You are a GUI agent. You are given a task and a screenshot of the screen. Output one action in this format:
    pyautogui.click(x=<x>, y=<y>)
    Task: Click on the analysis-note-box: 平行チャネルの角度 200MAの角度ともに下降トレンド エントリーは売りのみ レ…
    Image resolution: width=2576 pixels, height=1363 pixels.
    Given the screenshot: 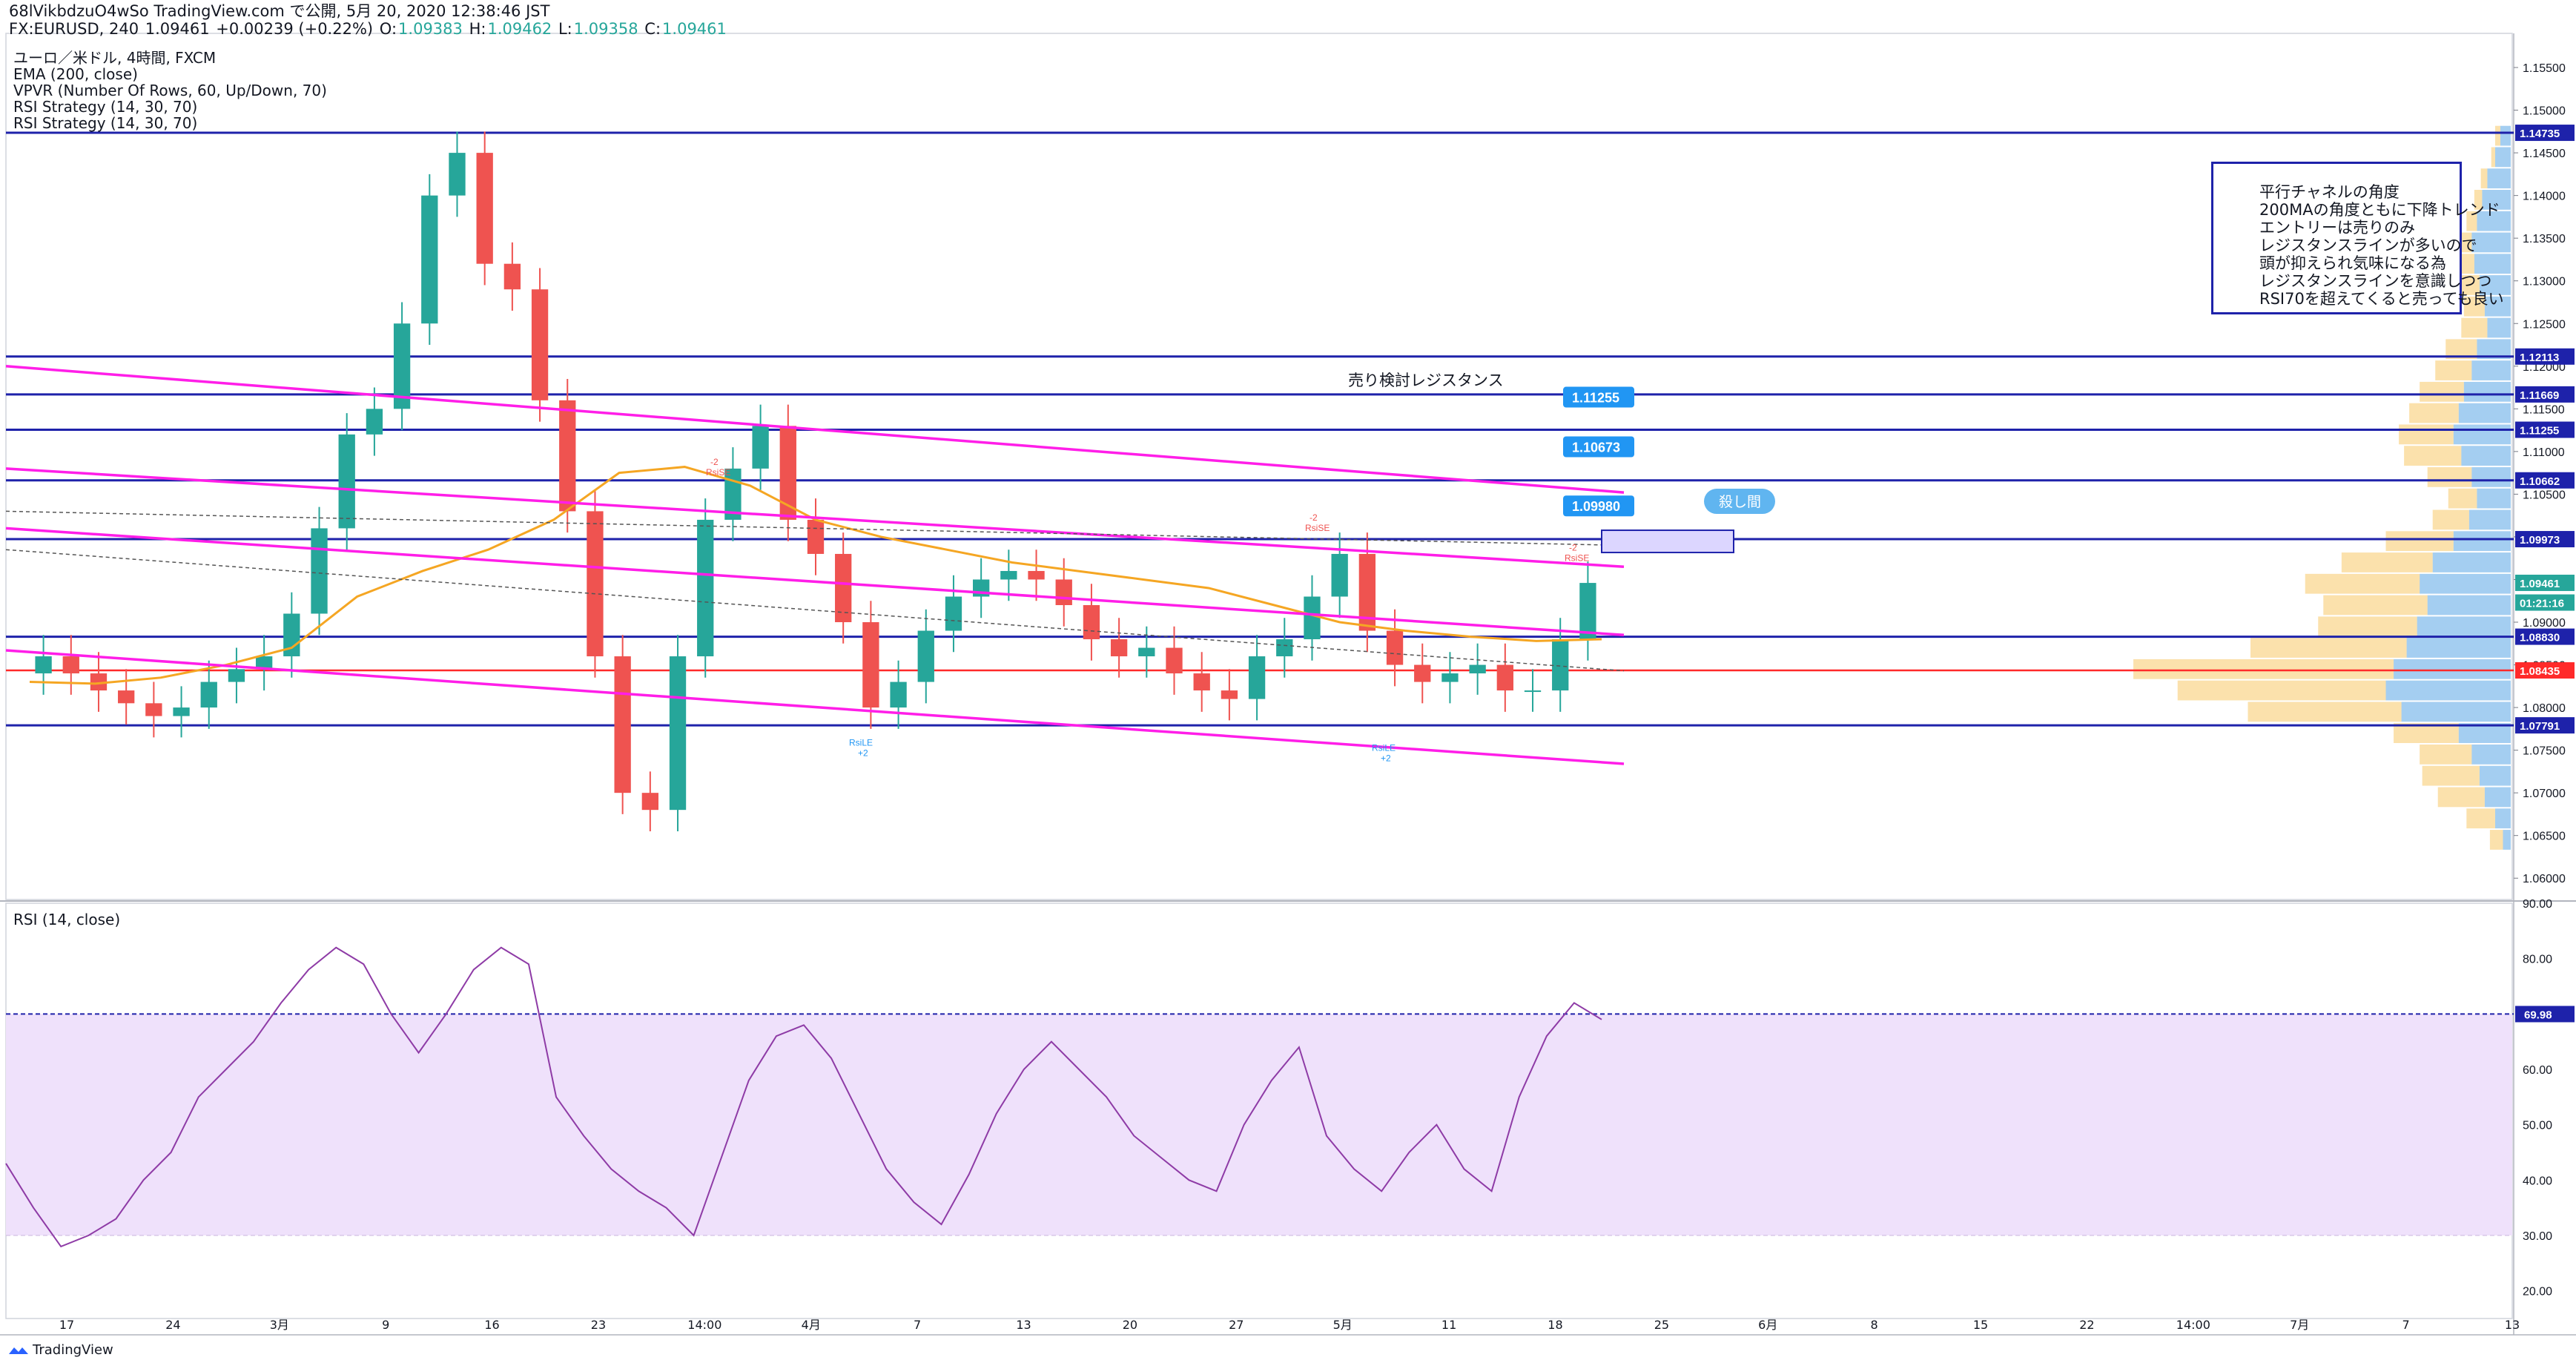 What is the action you would take?
    pyautogui.click(x=2357, y=238)
    